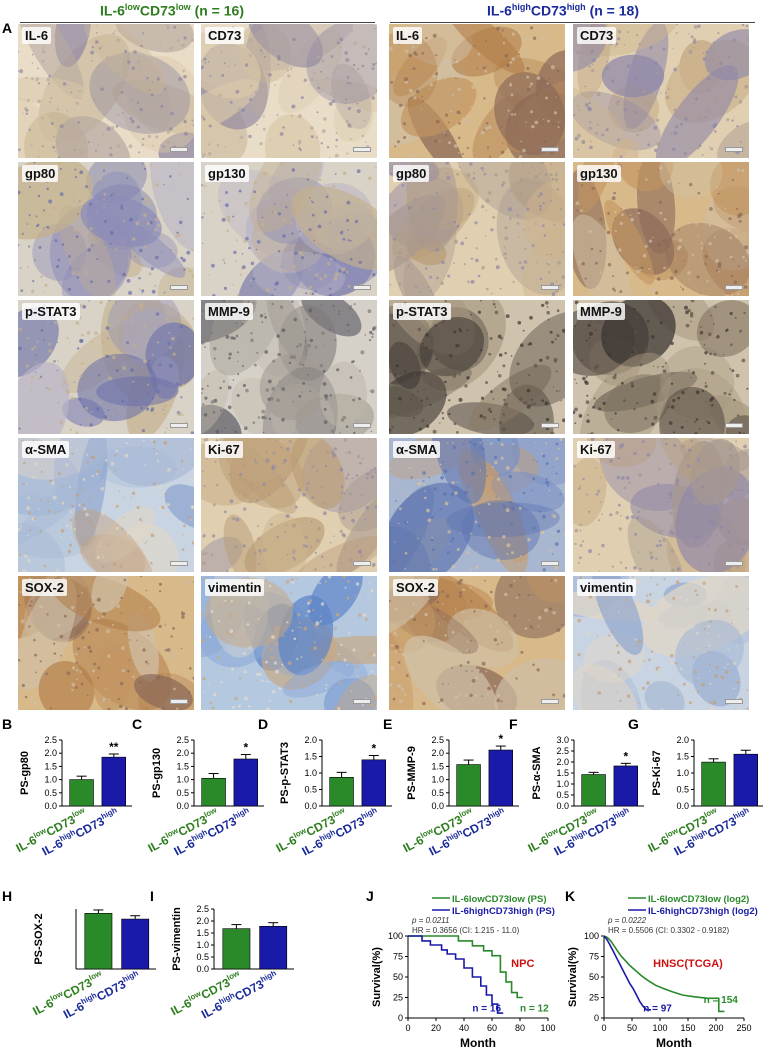 Image resolution: width=763 pixels, height=1052 pixels. I want to click on y-axis-label: PS-MMP-9, so click(412, 773).